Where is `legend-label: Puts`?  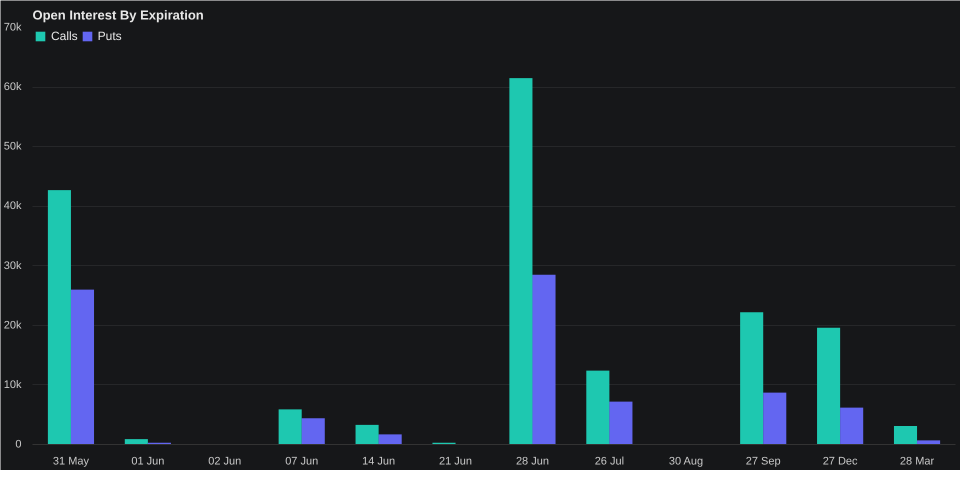
legend-label: Puts is located at coordinates (110, 36).